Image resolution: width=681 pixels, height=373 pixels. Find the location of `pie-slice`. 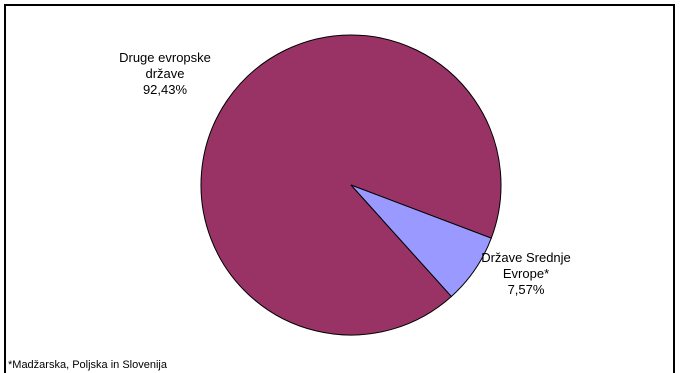

pie-slice is located at coordinates (421, 241).